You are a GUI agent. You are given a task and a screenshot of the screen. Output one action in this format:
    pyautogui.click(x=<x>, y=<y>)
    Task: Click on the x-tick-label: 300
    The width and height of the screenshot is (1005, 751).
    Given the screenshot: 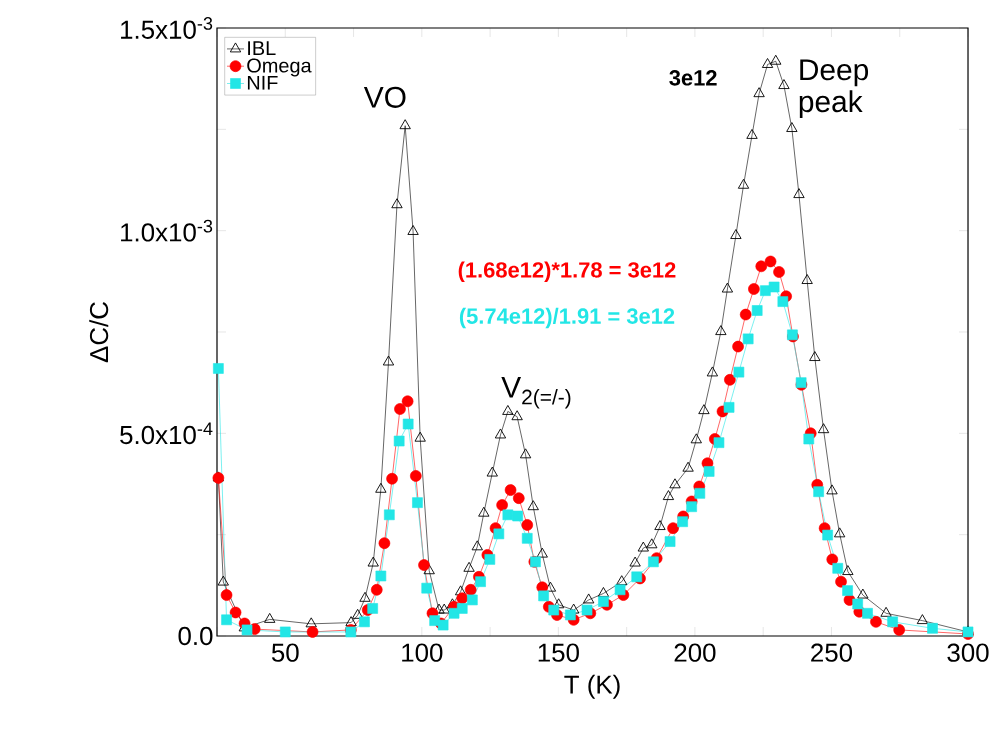 What is the action you would take?
    pyautogui.click(x=968, y=652)
    